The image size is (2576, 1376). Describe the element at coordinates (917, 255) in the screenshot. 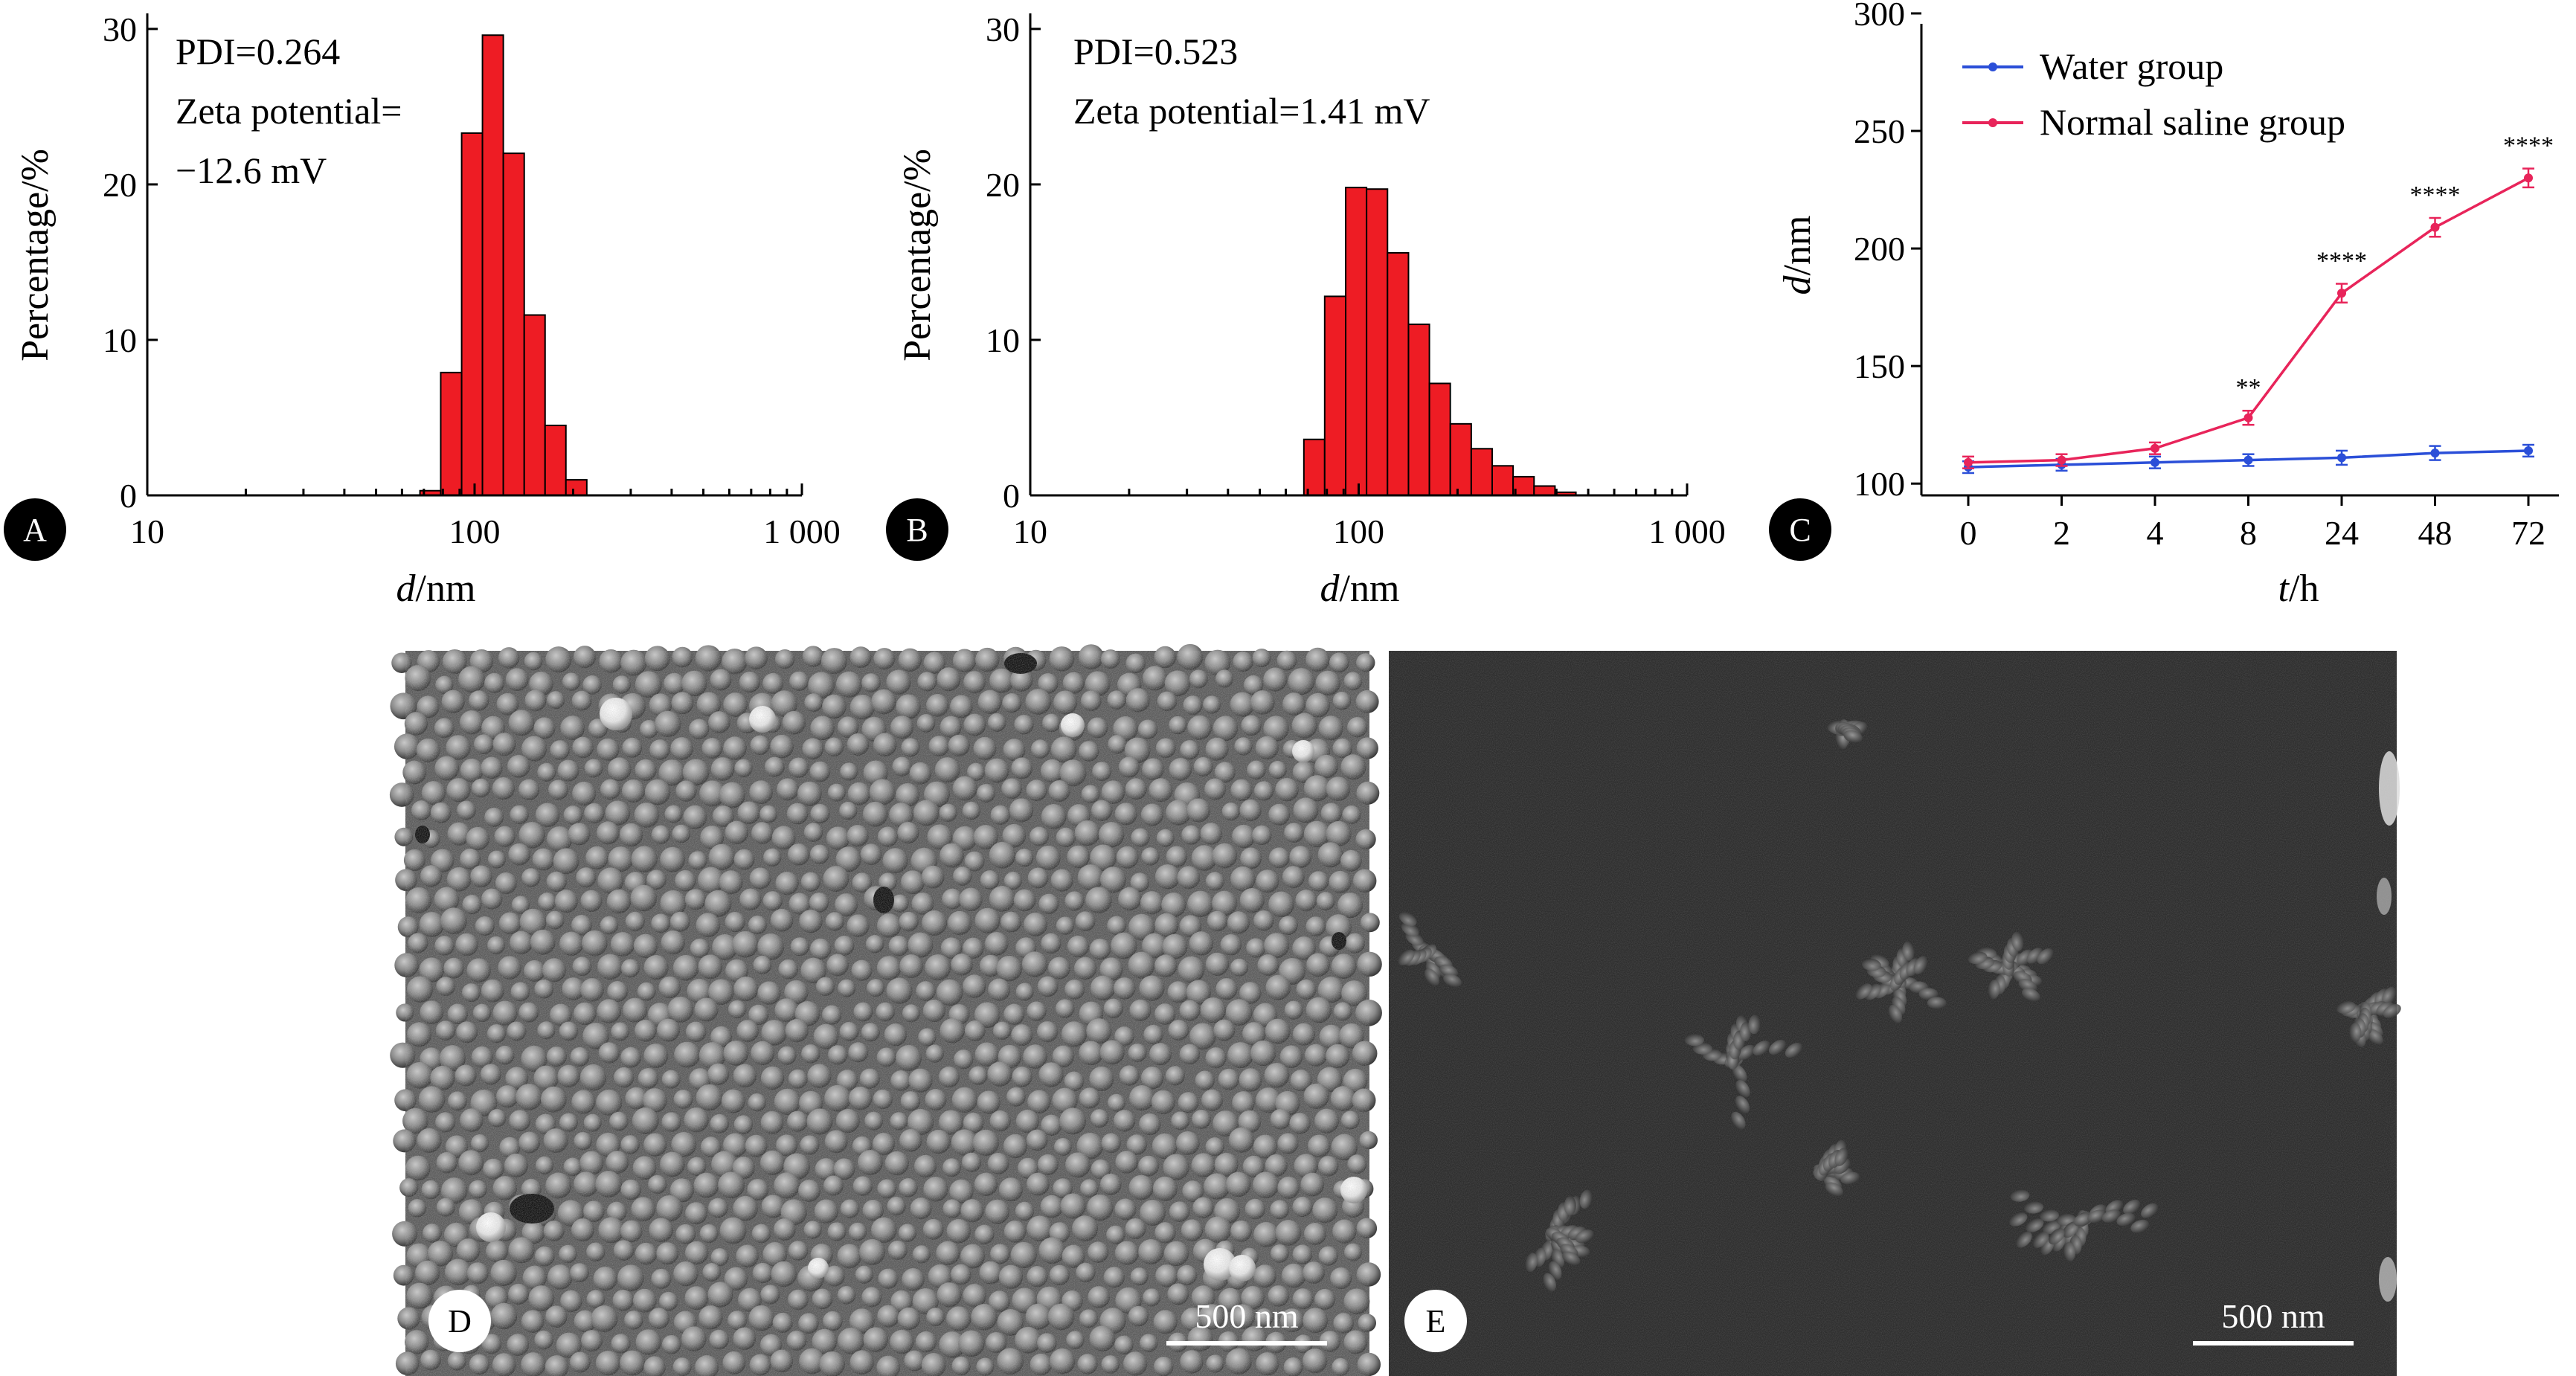

I see `y-axis-label-b: Percentage/%` at that location.